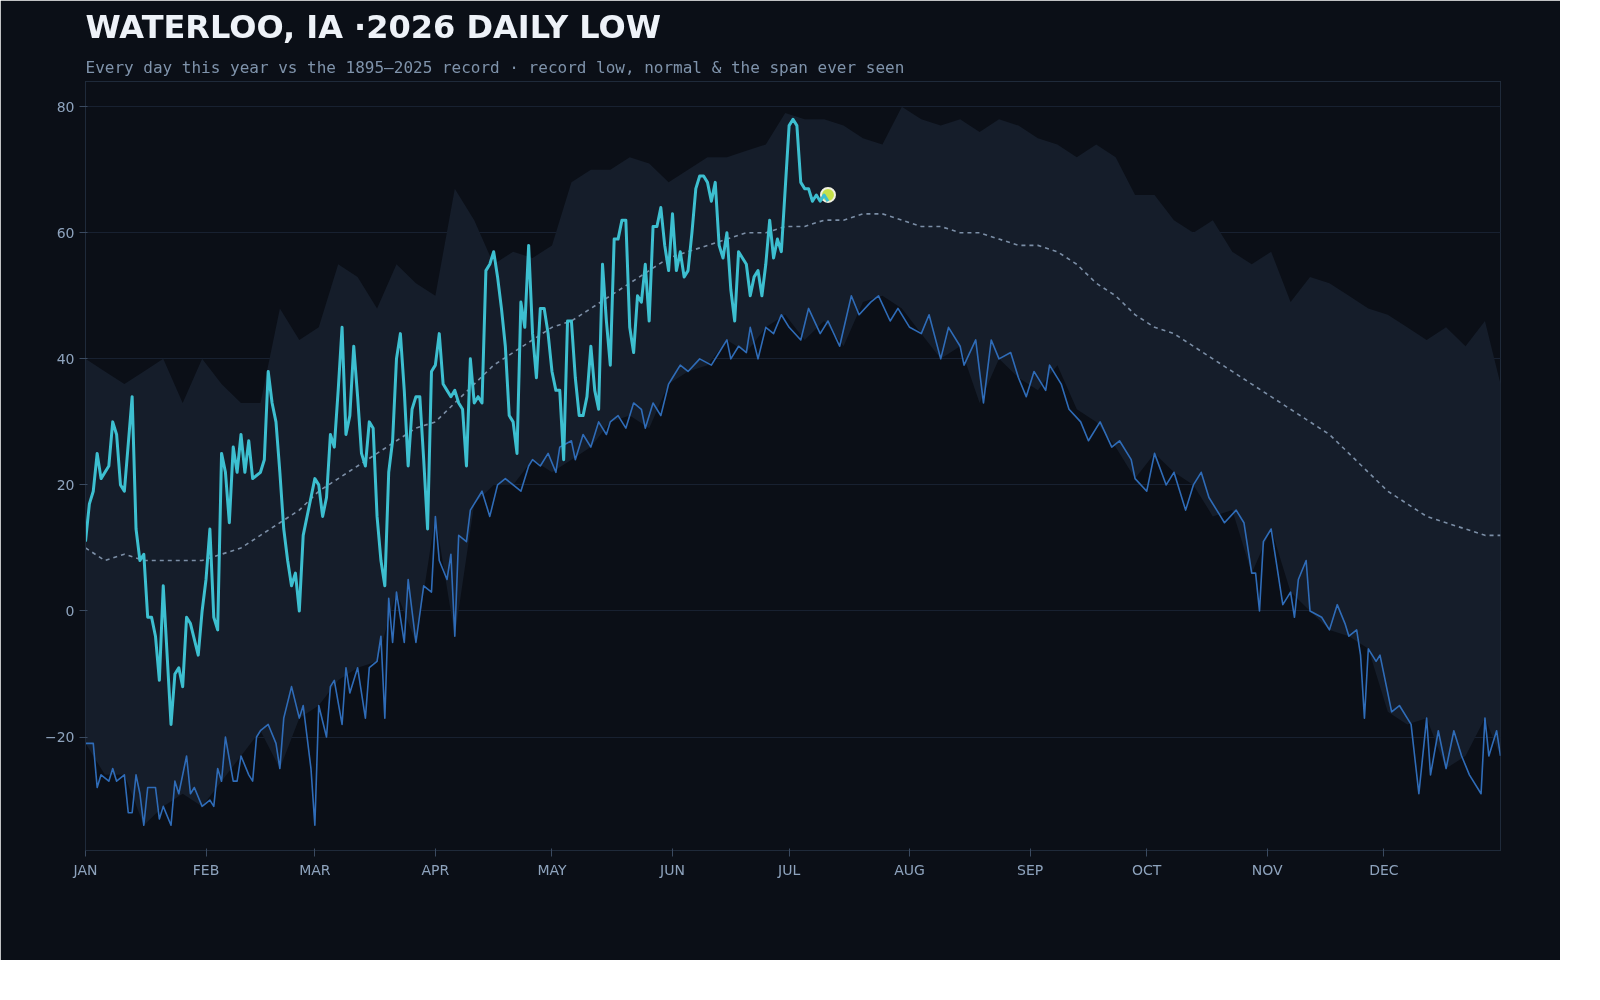 The image size is (1600, 1000). I want to click on x-tick-label: NOV, so click(1267, 869).